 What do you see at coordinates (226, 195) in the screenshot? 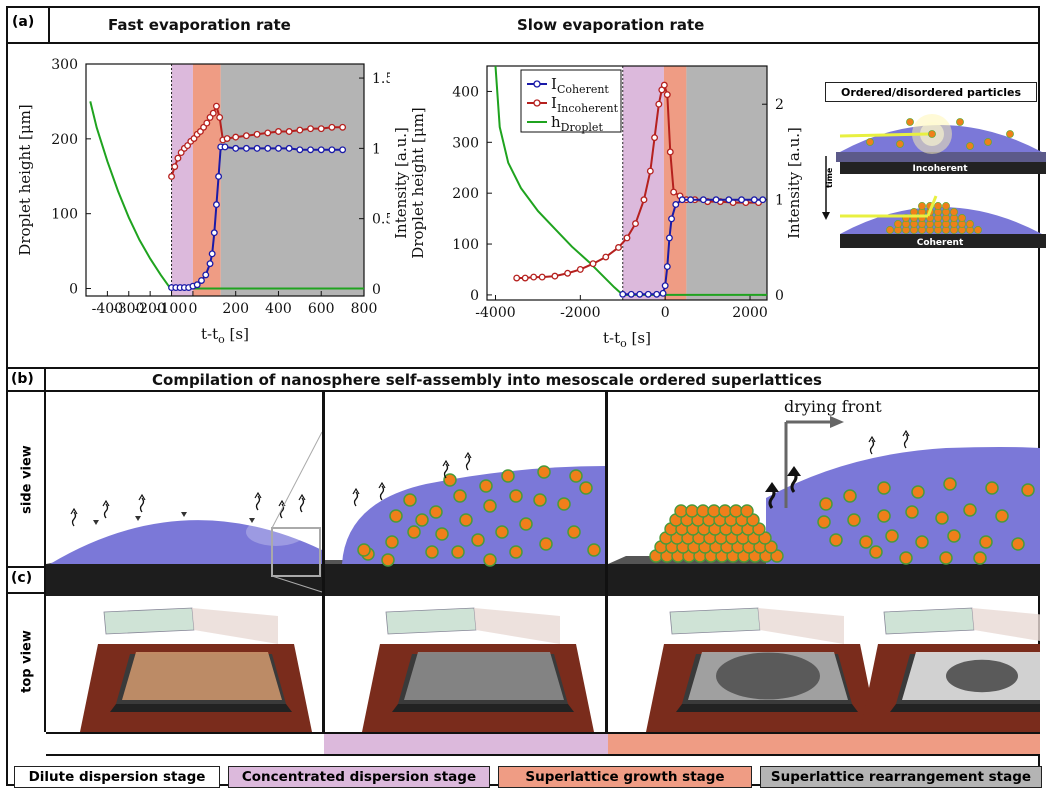
I see `series-line-droplet` at bounding box center [226, 195].